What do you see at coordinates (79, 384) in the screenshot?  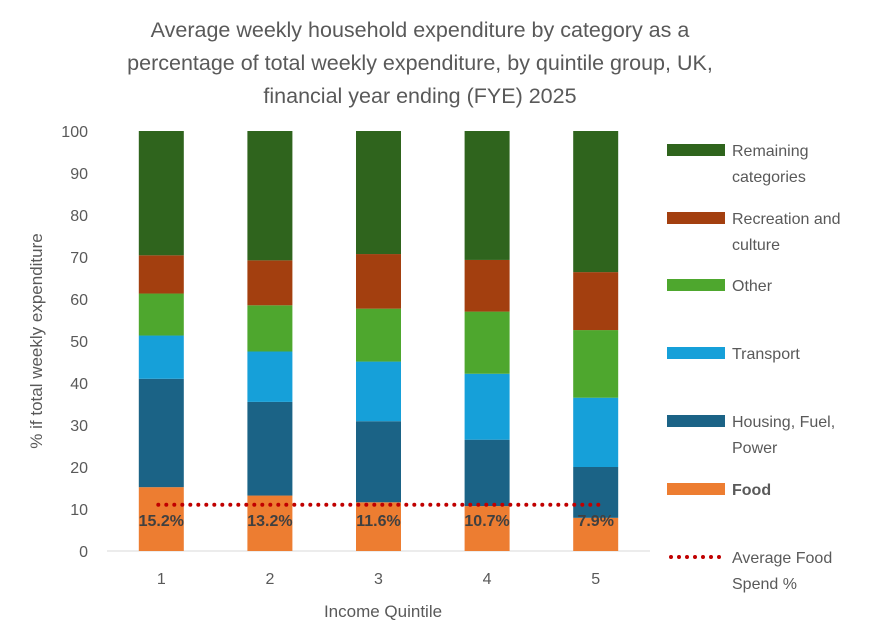 I see `y-tick-label: 40` at bounding box center [79, 384].